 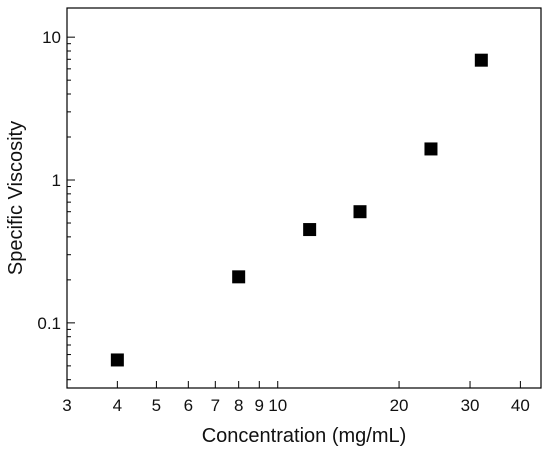 I want to click on x-tick-label: 20, so click(x=399, y=405).